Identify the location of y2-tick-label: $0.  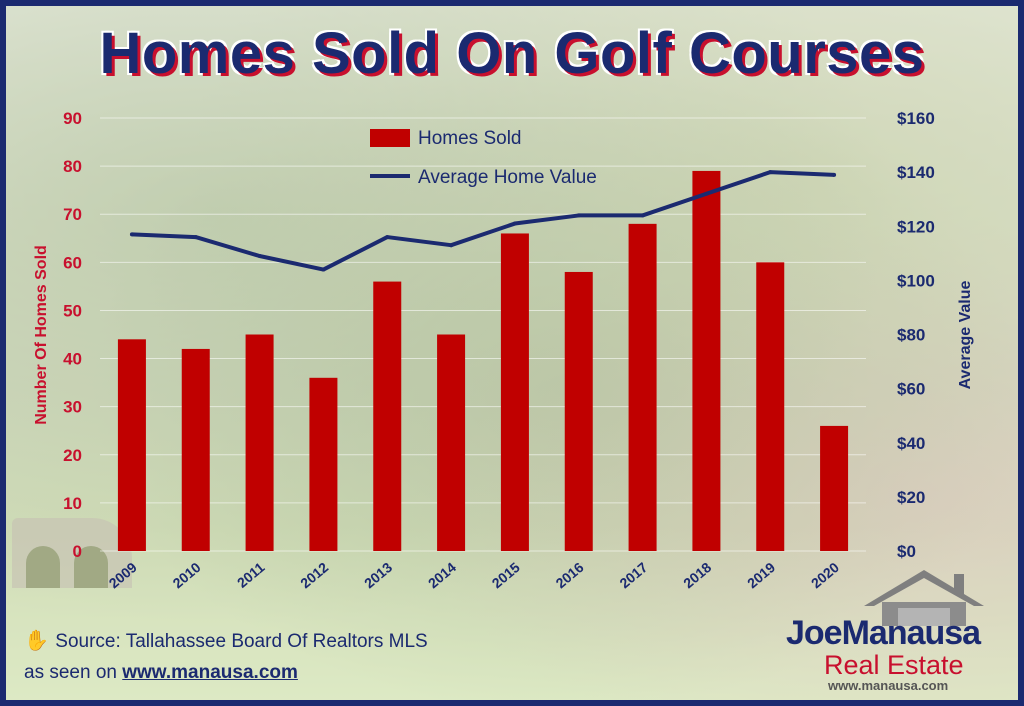
(906, 551).